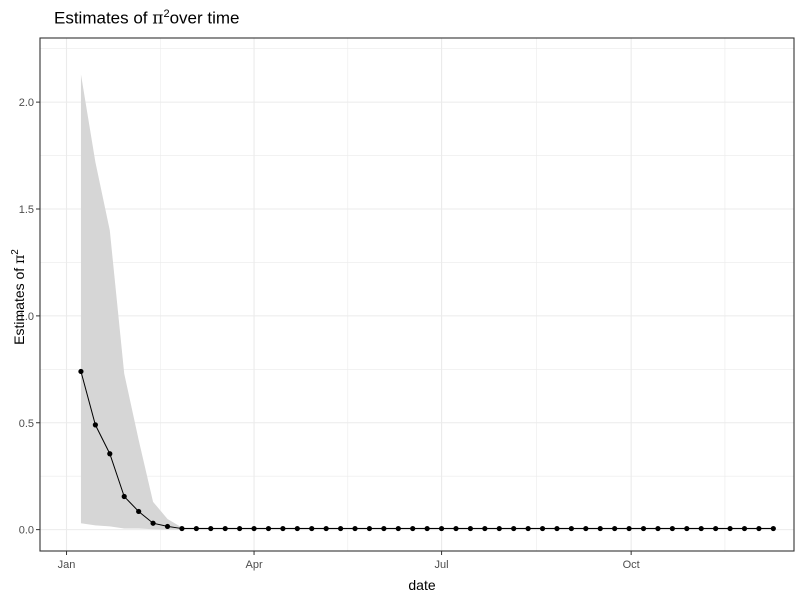 This screenshot has height=600, width=800. What do you see at coordinates (103, 18) in the screenshot?
I see `chart-title-prefix: Estimates of` at bounding box center [103, 18].